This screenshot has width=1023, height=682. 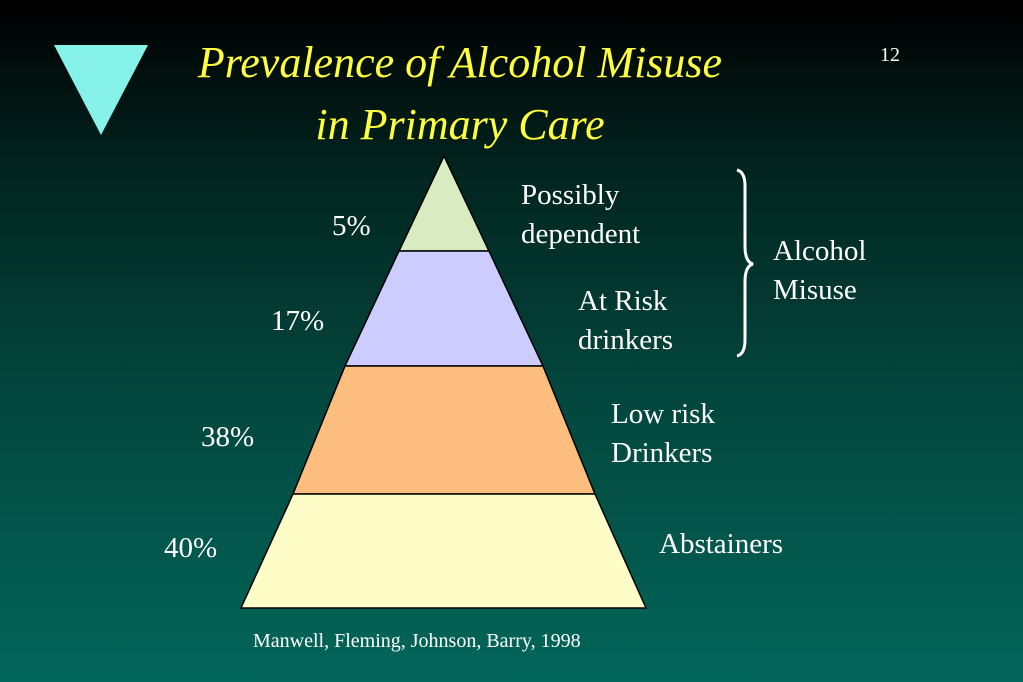 What do you see at coordinates (815, 290) in the screenshot?
I see `label-alcohol-misuse-line2: Misuse` at bounding box center [815, 290].